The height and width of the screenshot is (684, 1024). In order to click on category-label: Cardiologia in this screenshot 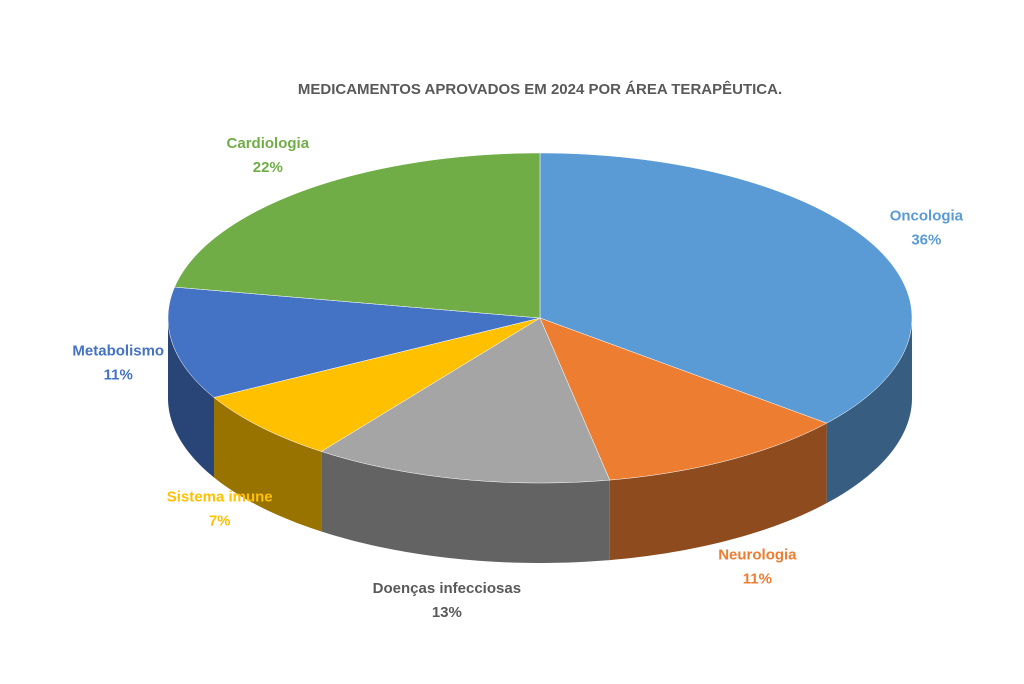, I will do `click(268, 143)`.